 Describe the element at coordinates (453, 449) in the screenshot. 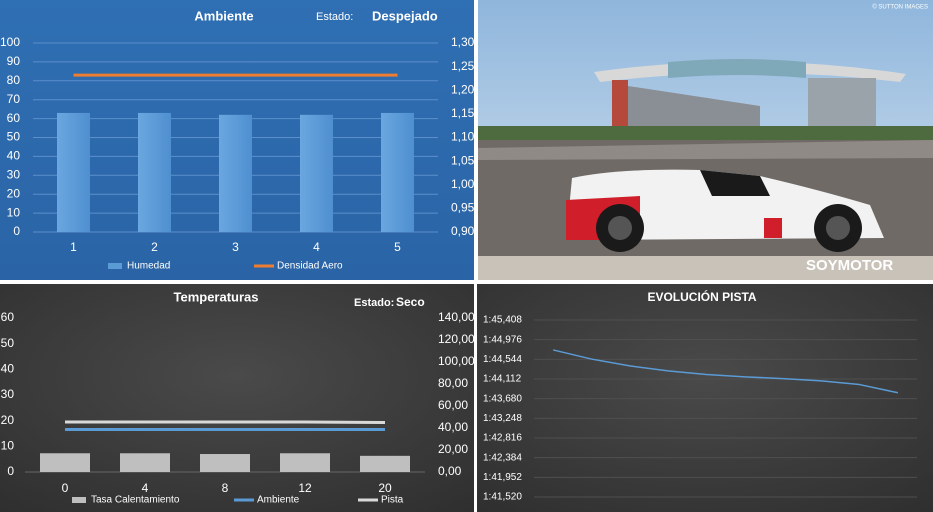

I see `y2-tick-label: 20,00` at that location.